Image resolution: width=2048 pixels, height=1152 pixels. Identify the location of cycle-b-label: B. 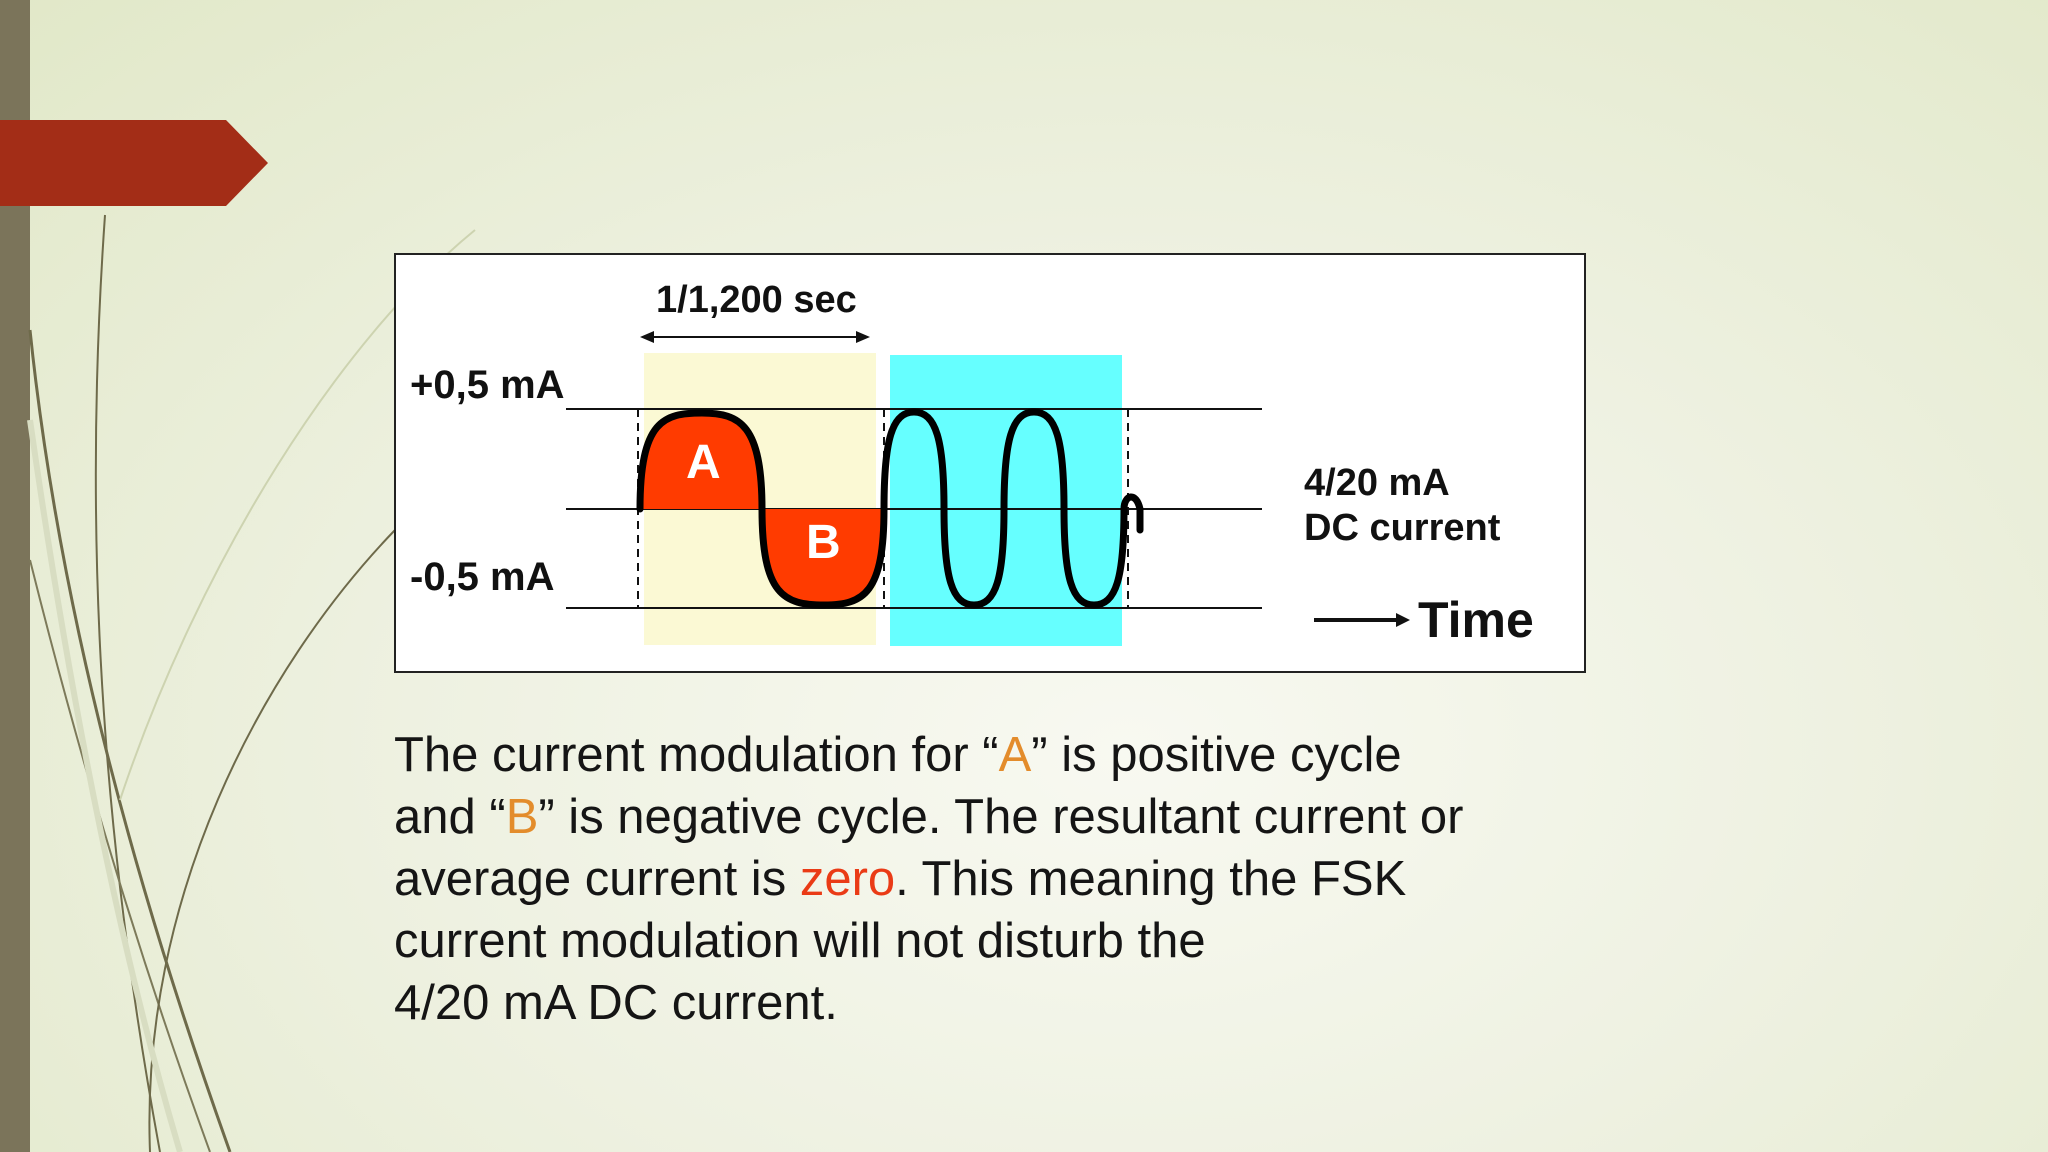
(823, 542).